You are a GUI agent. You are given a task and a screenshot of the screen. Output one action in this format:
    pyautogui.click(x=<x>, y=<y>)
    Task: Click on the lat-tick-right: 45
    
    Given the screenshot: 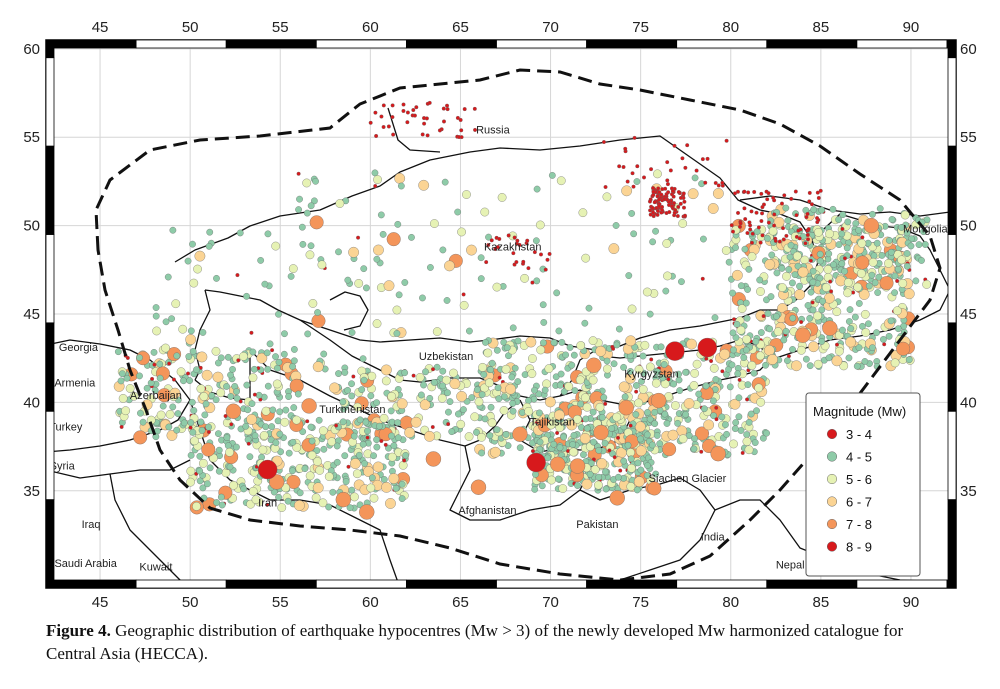 What is the action you would take?
    pyautogui.click(x=968, y=314)
    